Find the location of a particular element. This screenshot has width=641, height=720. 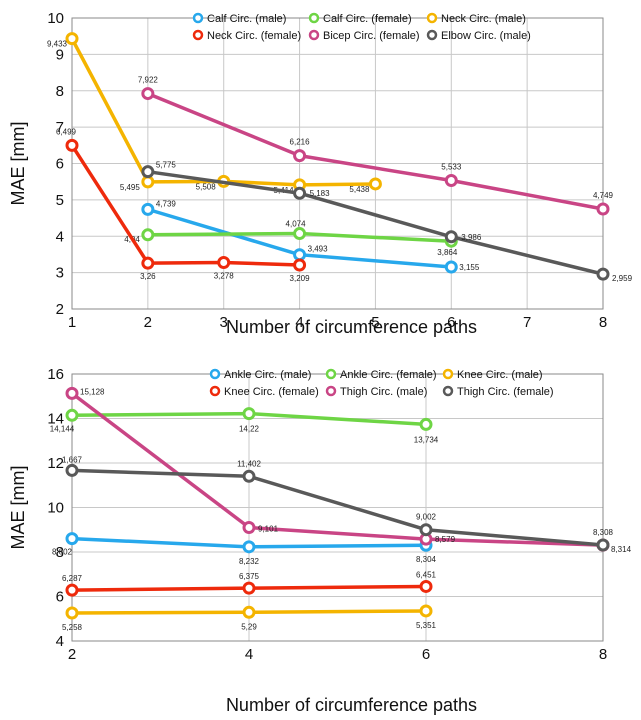

series-2: 9,4335,495 5,508 5,414 5,438 is located at coordinates (213, 114).